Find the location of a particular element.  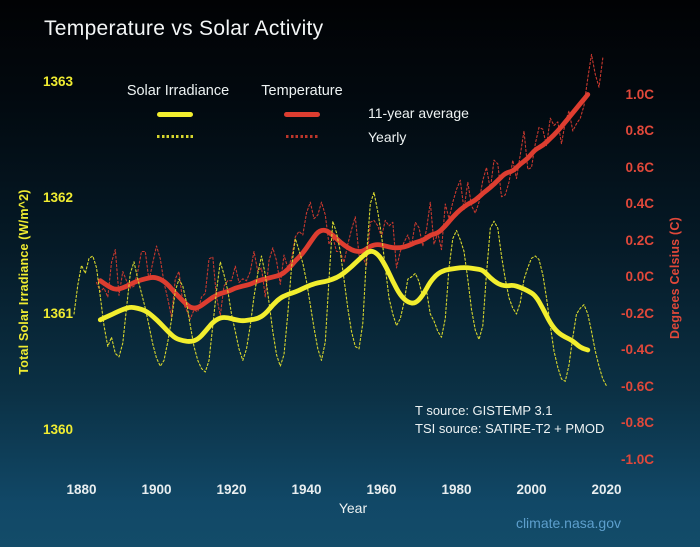

legend-yearly-label: Yearly is located at coordinates (387, 137).